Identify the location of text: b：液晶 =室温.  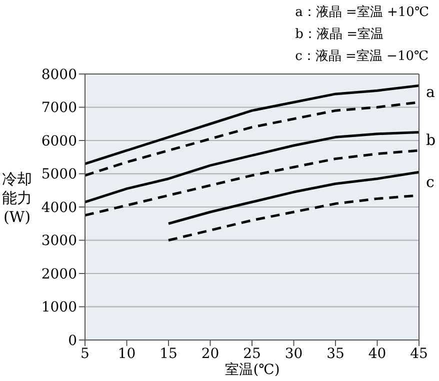
(339, 35).